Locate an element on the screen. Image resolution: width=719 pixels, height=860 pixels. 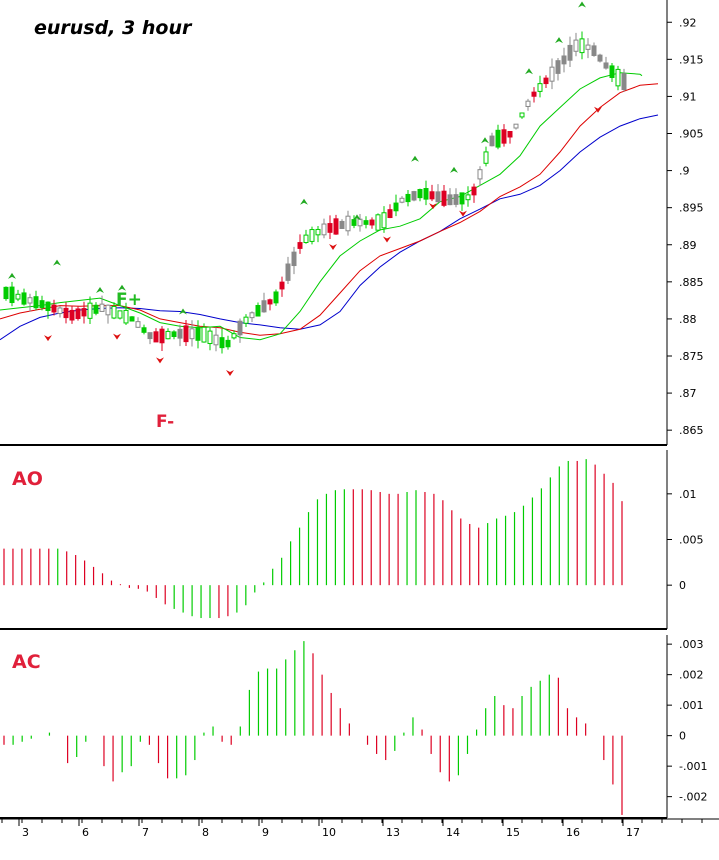
x-tick-label: 17 is located at coordinates (633, 832).